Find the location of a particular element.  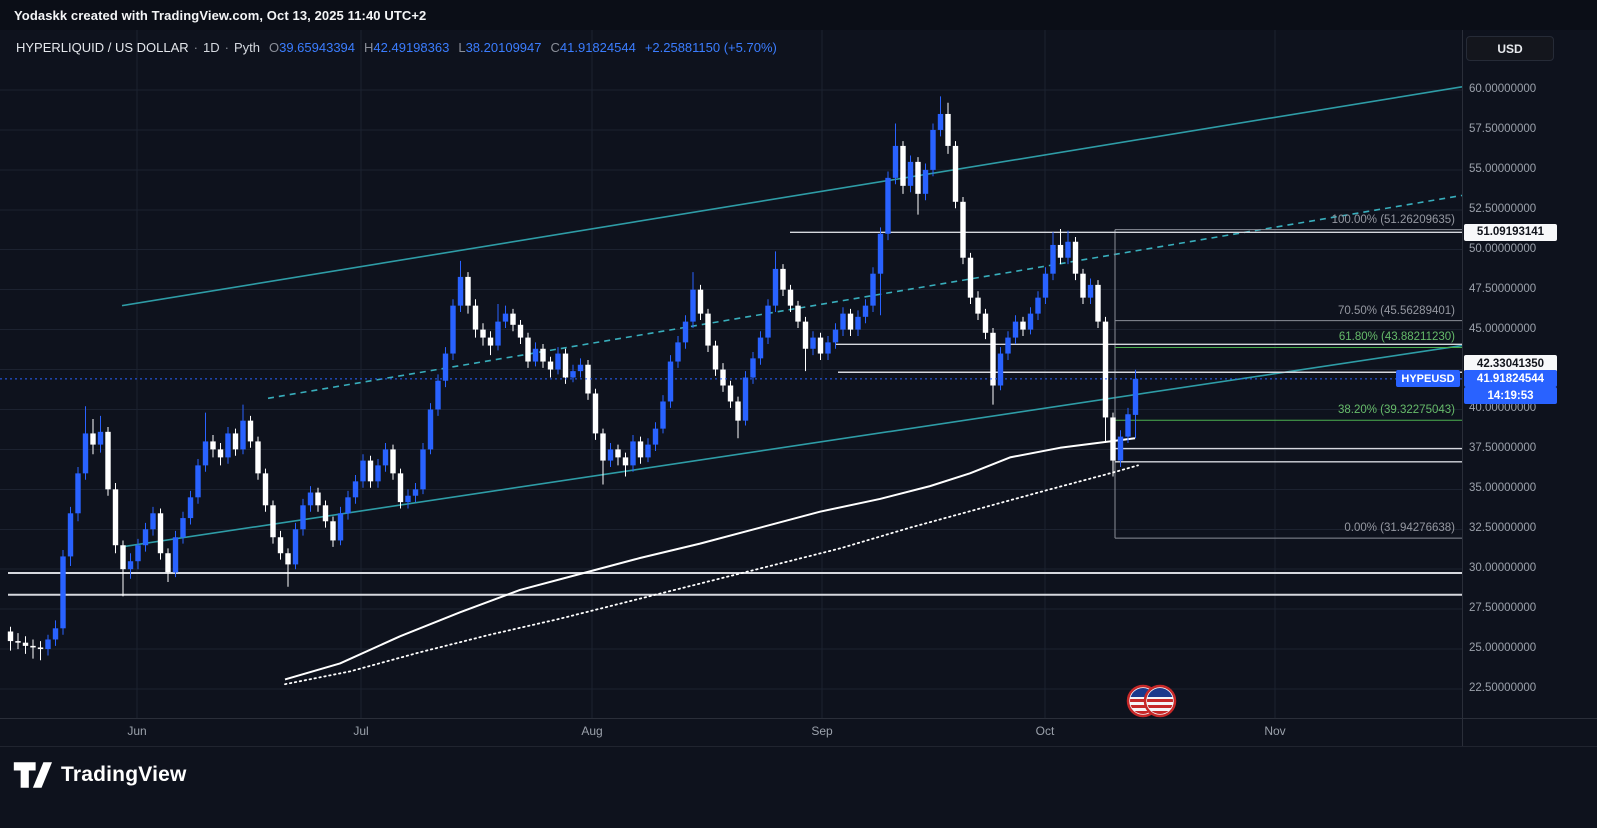

ma-dotted is located at coordinates (711, 575).